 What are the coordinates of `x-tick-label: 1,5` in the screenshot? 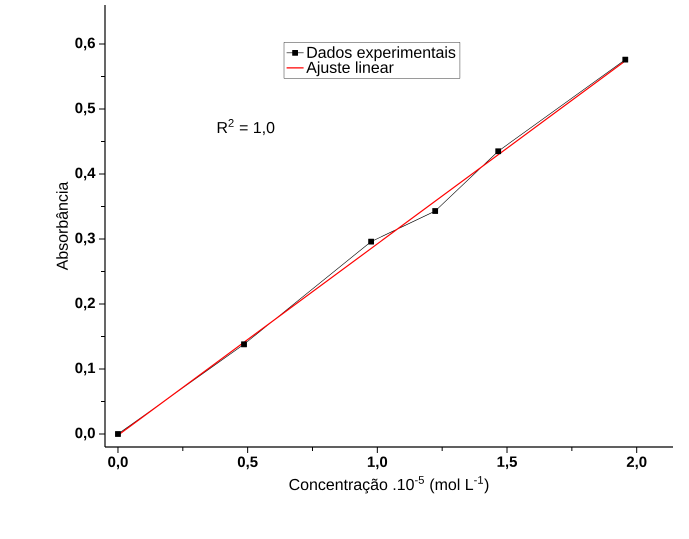 It's located at (507, 463).